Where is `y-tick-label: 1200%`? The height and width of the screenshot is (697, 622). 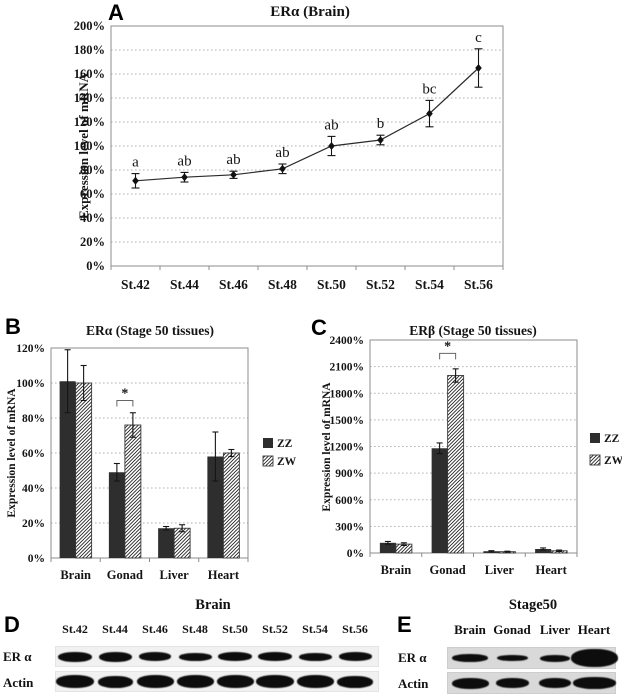
y-tick-label: 1200% is located at coordinates (347, 448).